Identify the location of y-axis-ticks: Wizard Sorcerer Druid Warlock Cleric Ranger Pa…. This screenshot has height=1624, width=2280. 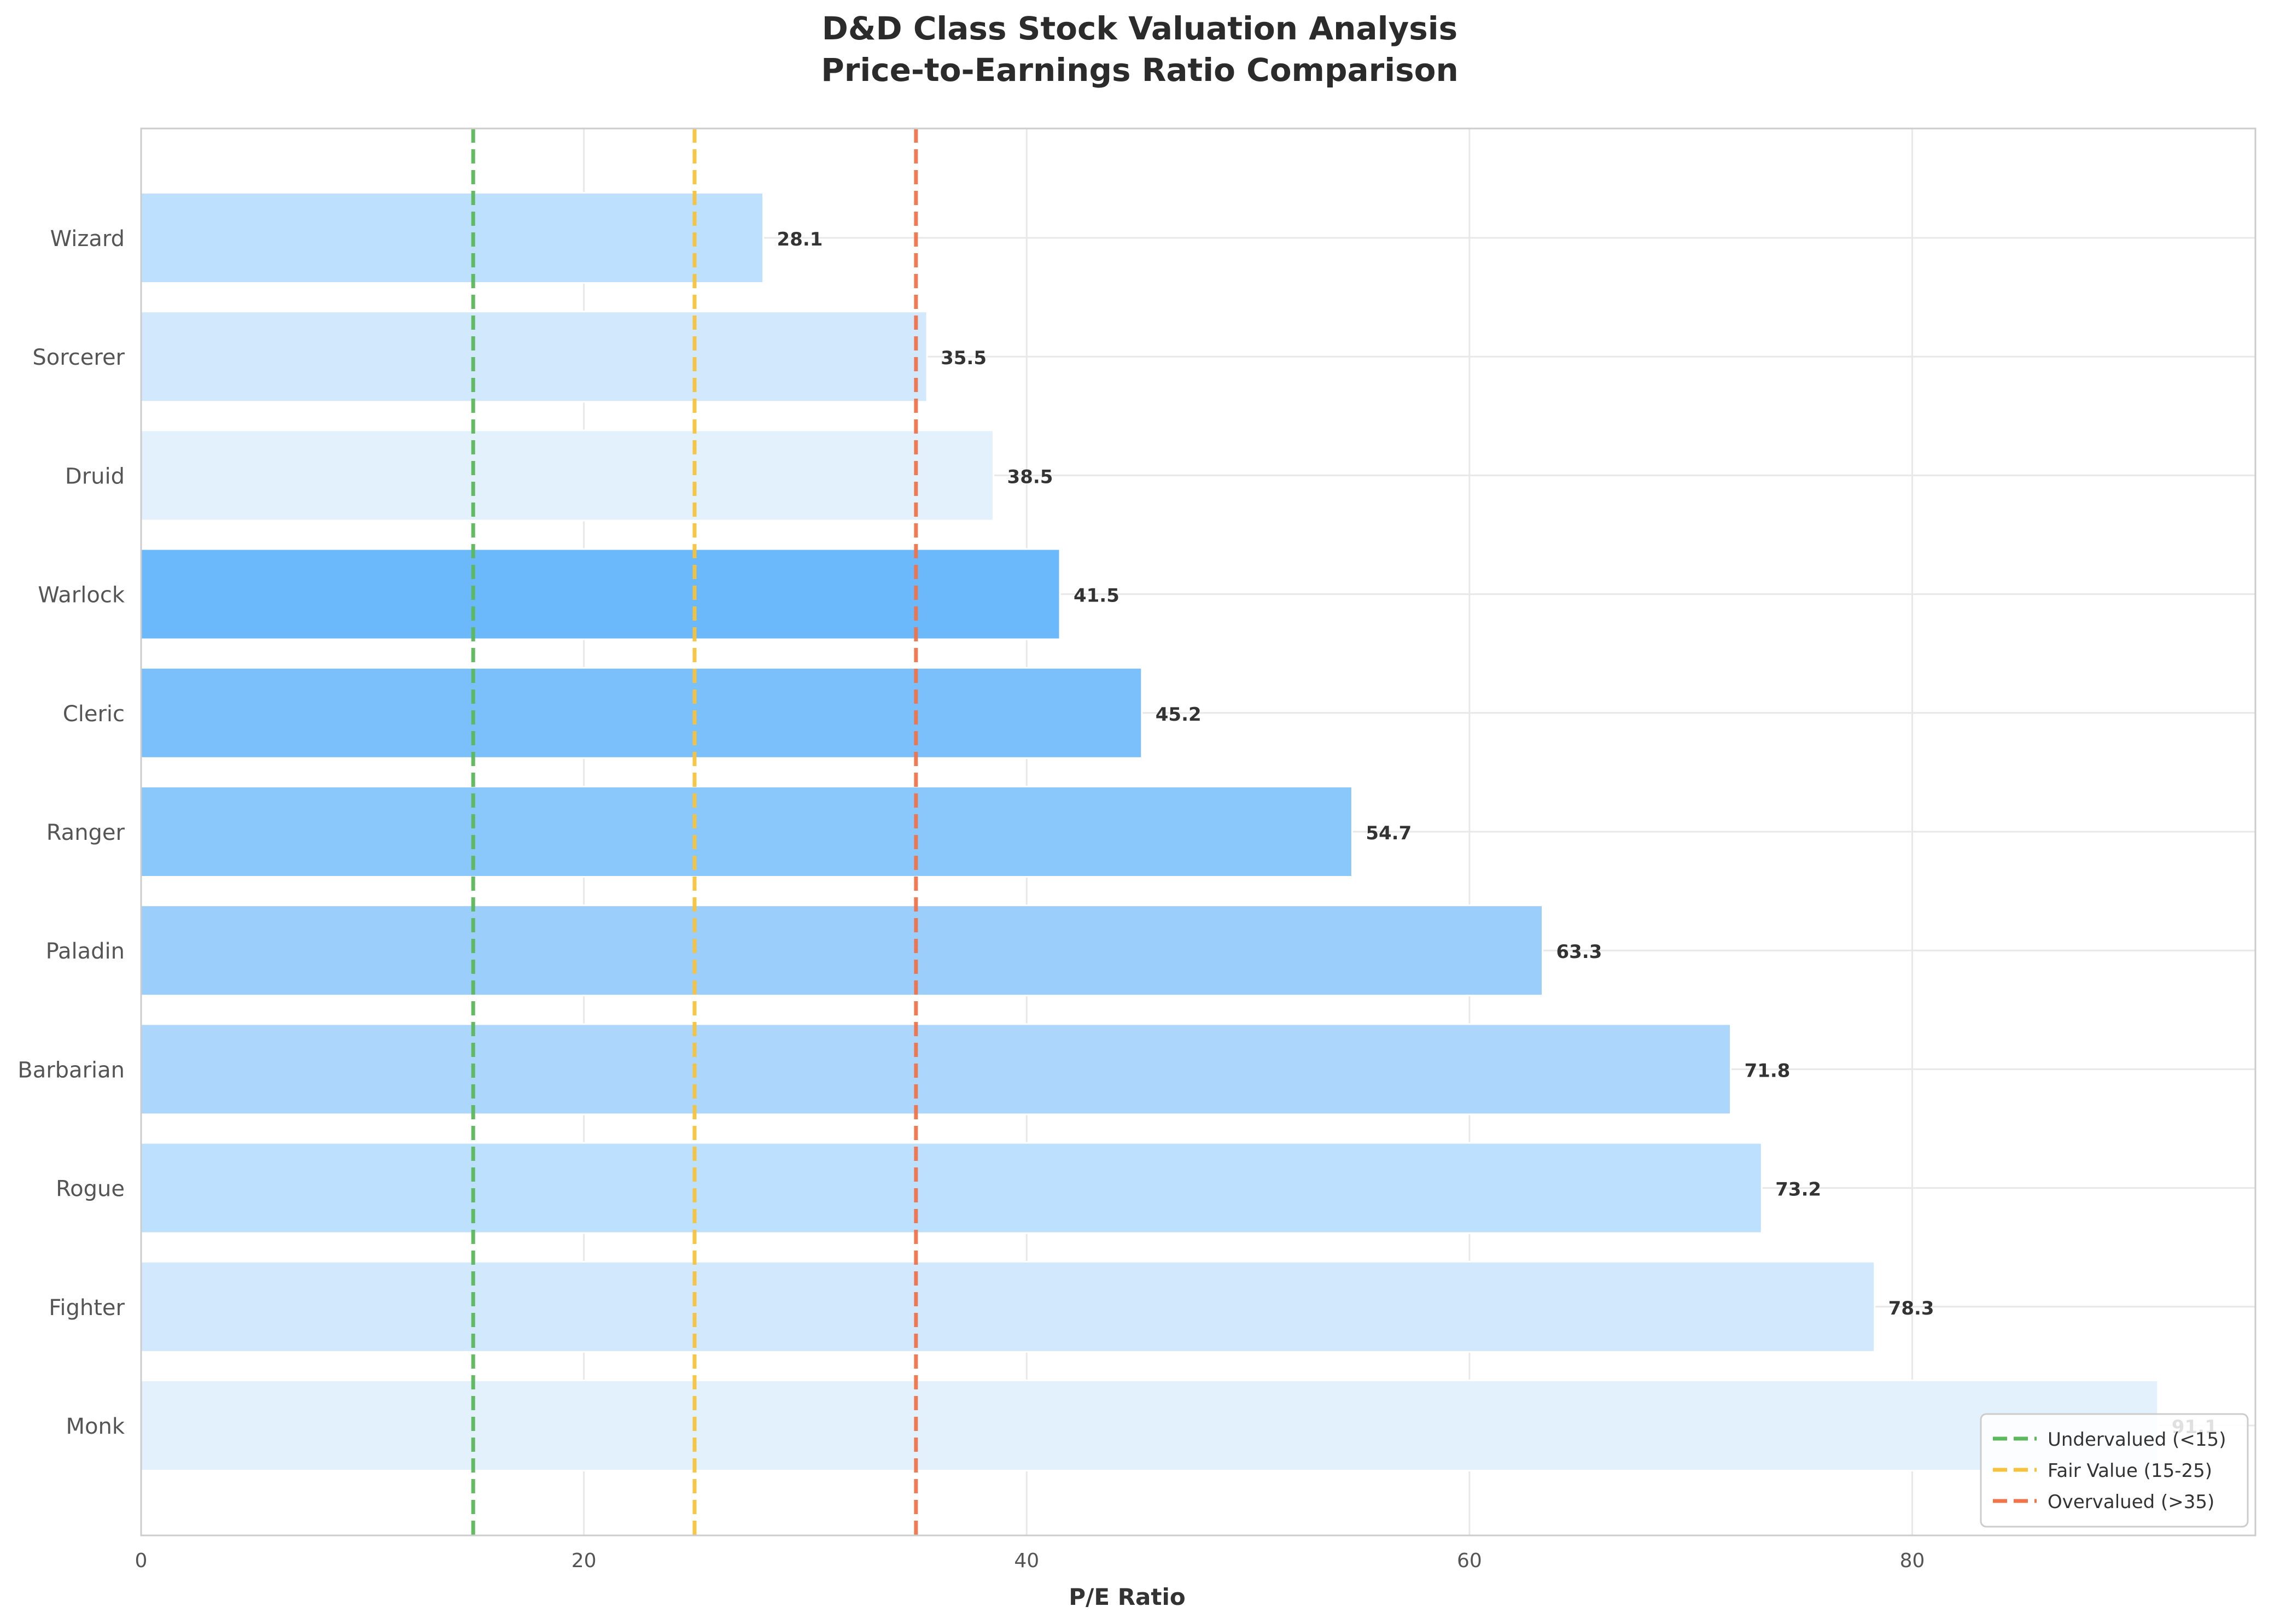
(71, 832).